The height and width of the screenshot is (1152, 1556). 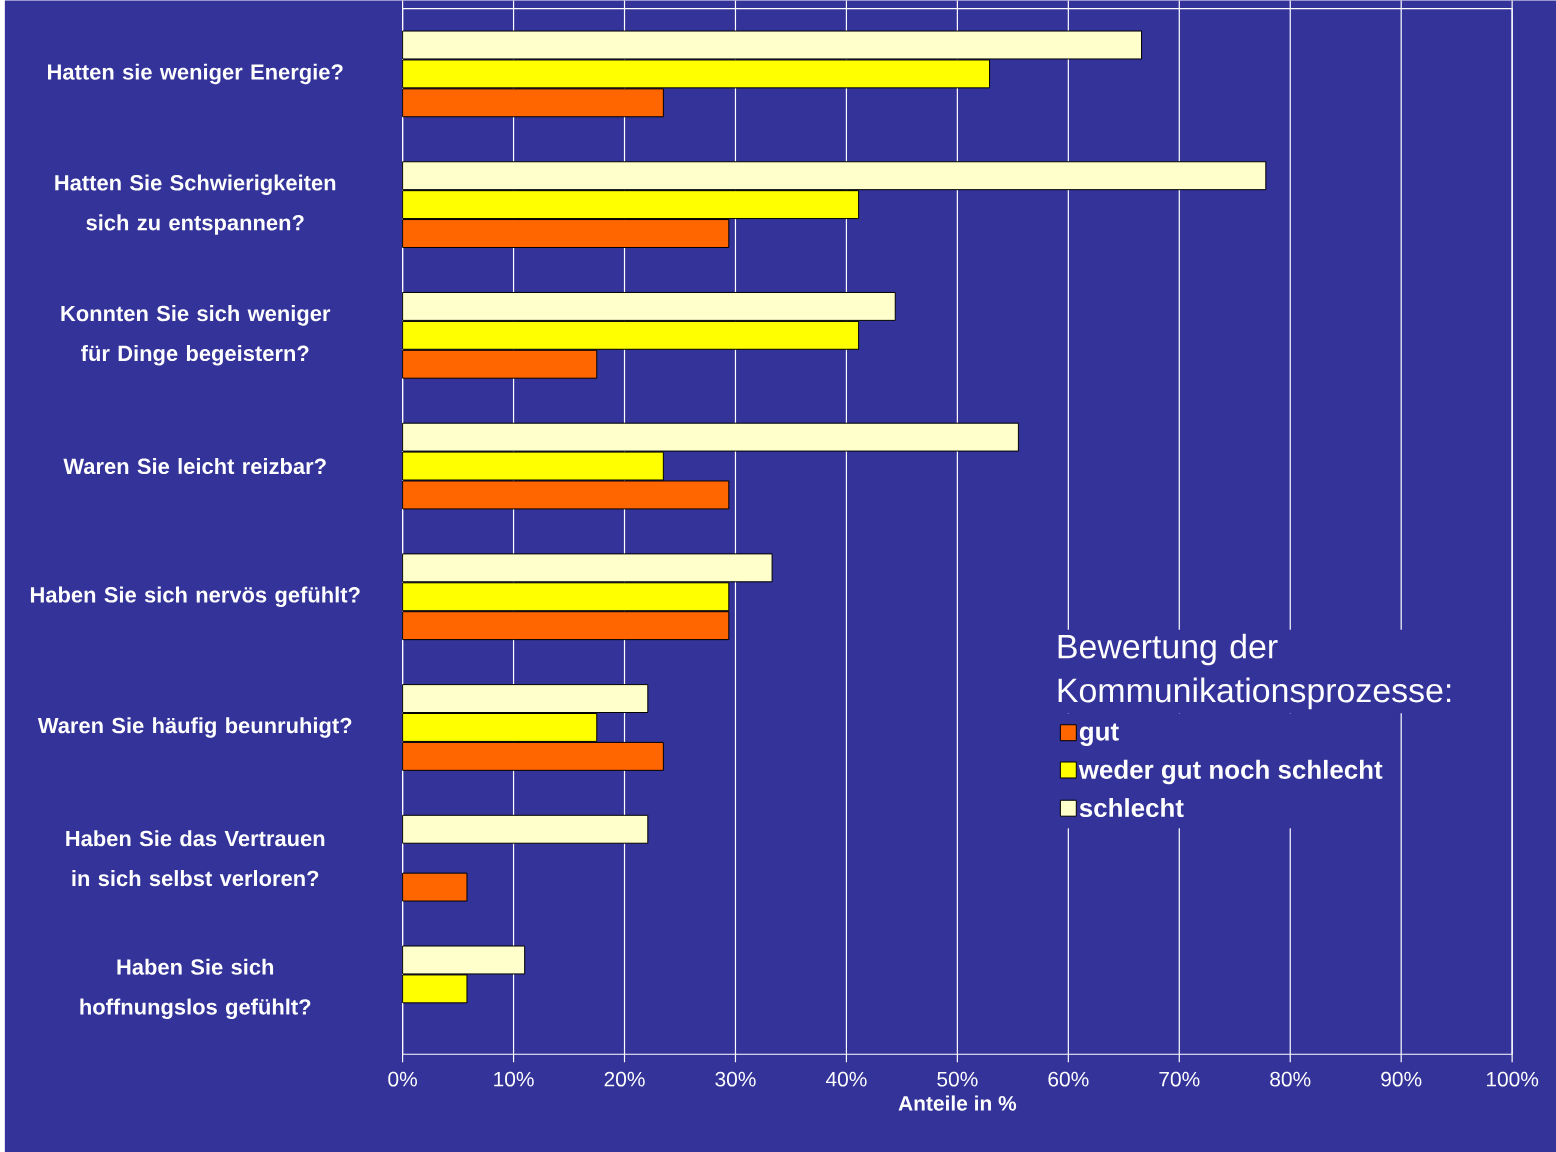 What do you see at coordinates (195, 989) in the screenshot?
I see `y-tick-label: Haben Sie sich hoffnungslos gefühlt?` at bounding box center [195, 989].